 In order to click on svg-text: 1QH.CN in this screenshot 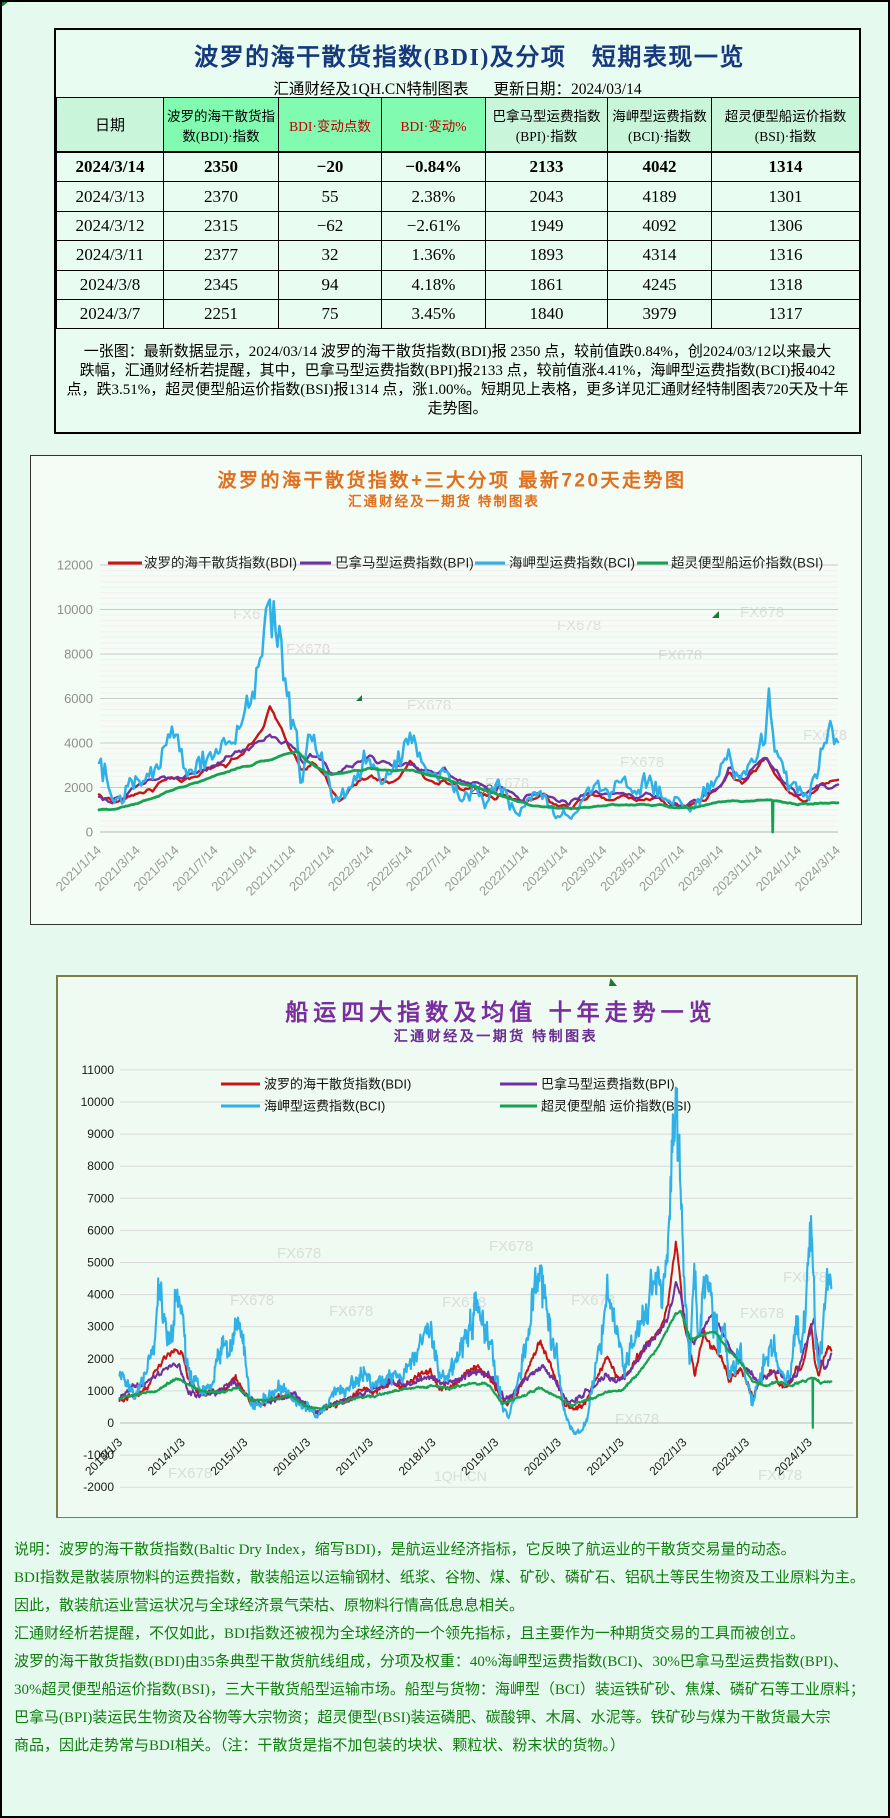, I will do `click(460, 1476)`.